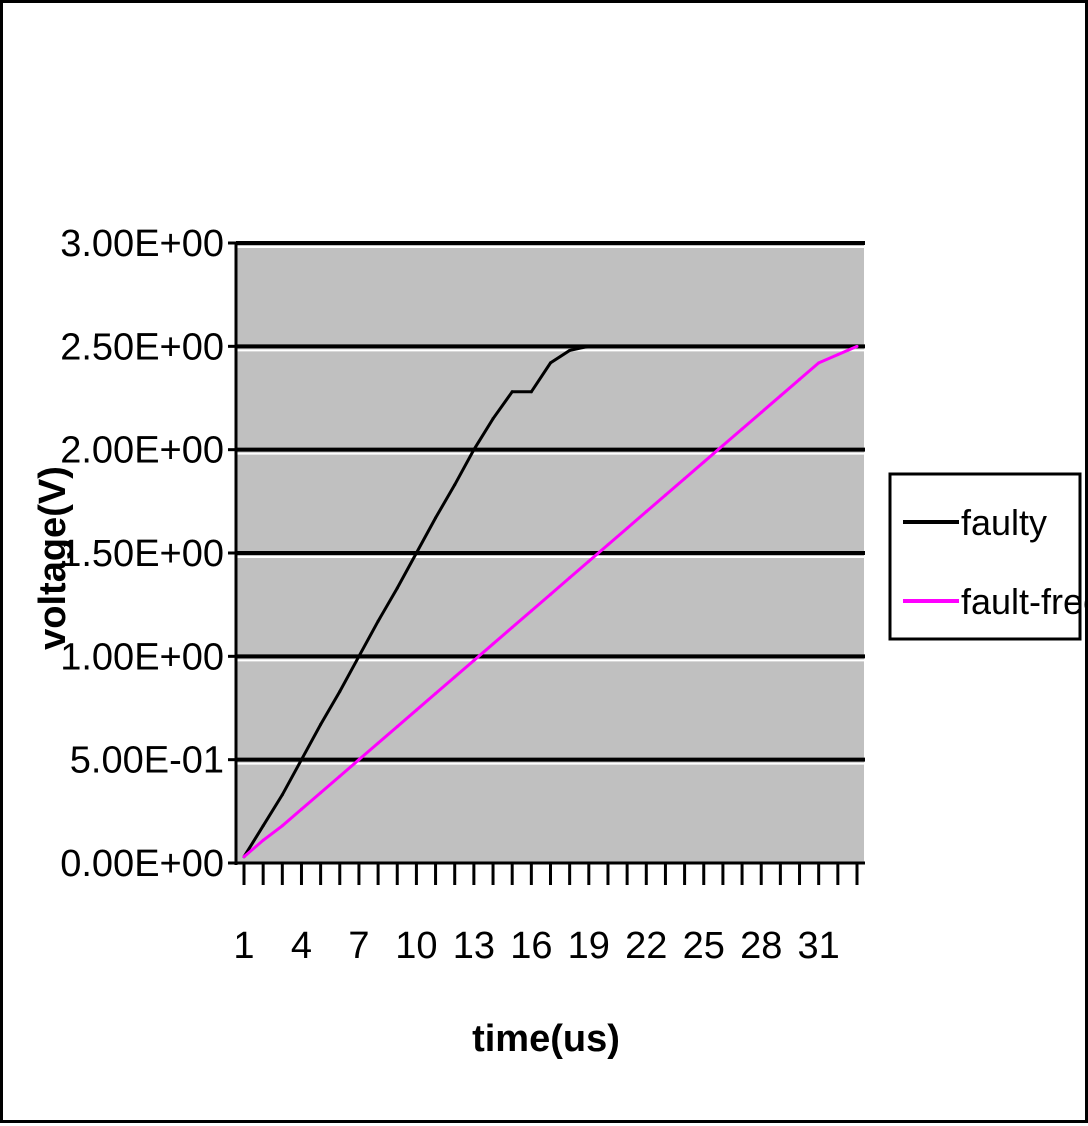  What do you see at coordinates (243, 946) in the screenshot?
I see `x-tick-label: 1` at bounding box center [243, 946].